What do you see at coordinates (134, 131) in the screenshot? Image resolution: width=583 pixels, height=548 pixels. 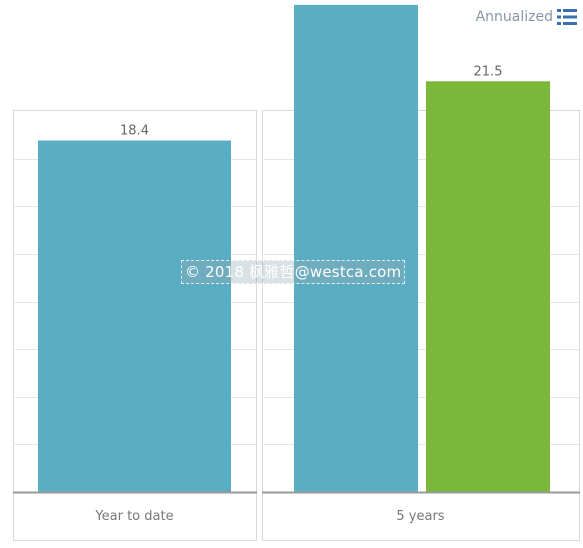 I see `data-label: 18.4` at bounding box center [134, 131].